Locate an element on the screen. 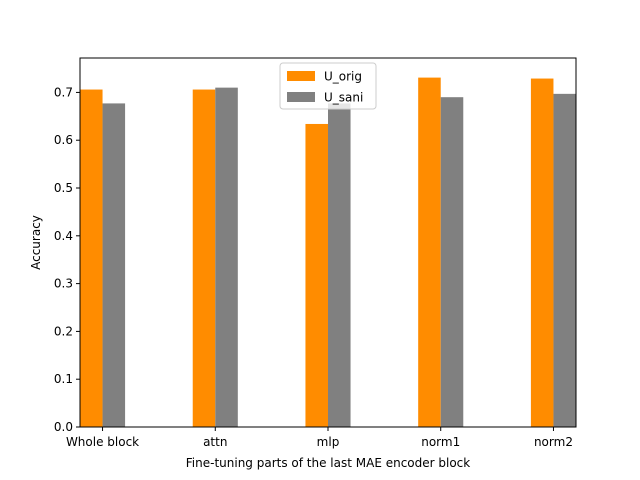  x-tick-label: attn is located at coordinates (215, 442).